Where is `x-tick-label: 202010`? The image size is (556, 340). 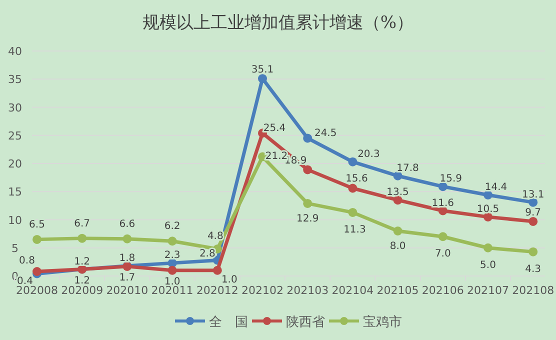 x-tick-label: 202010 is located at coordinates (127, 290).